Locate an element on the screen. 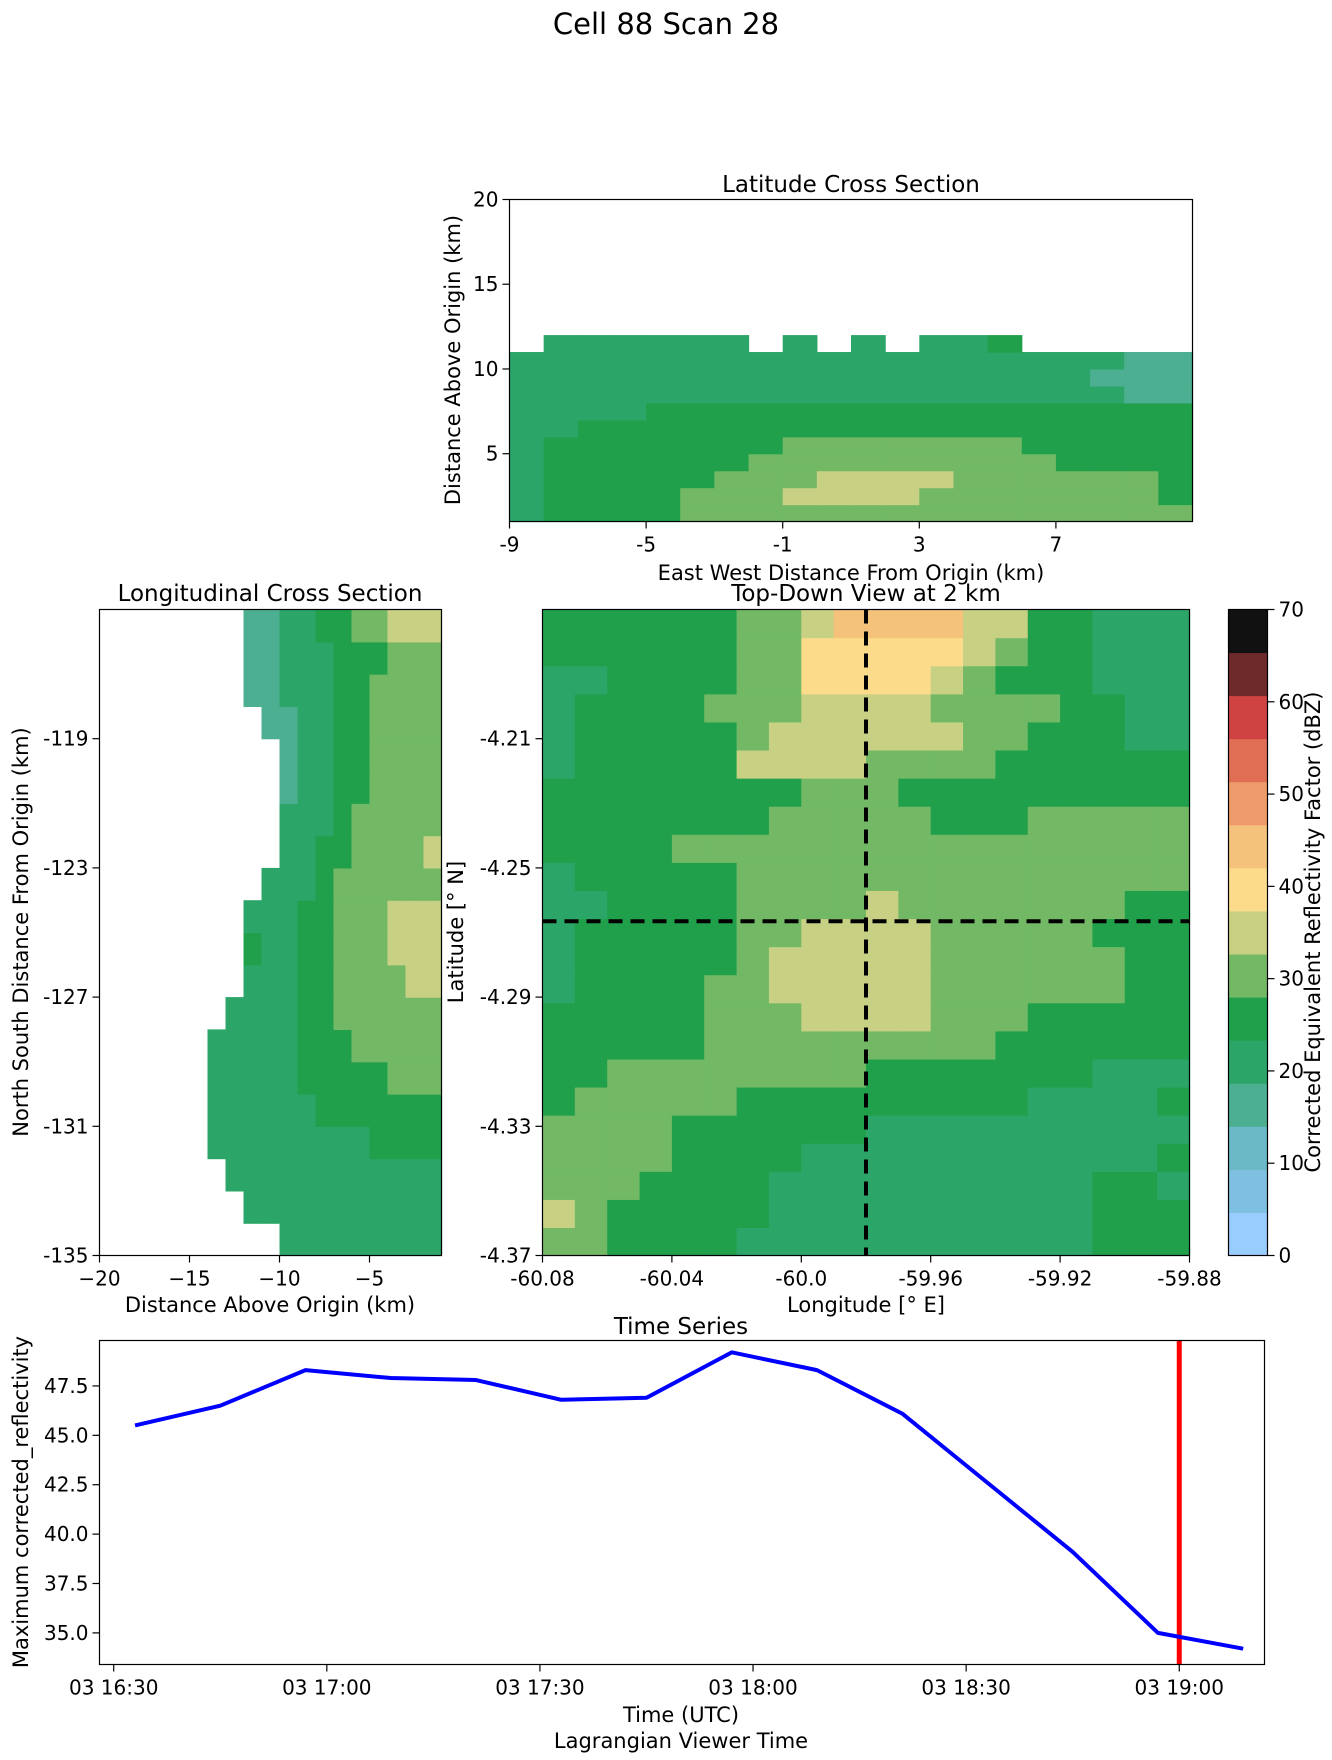 Image resolution: width=1332 pixels, height=1760 pixels. colorbar-swatches is located at coordinates (1248, 932).